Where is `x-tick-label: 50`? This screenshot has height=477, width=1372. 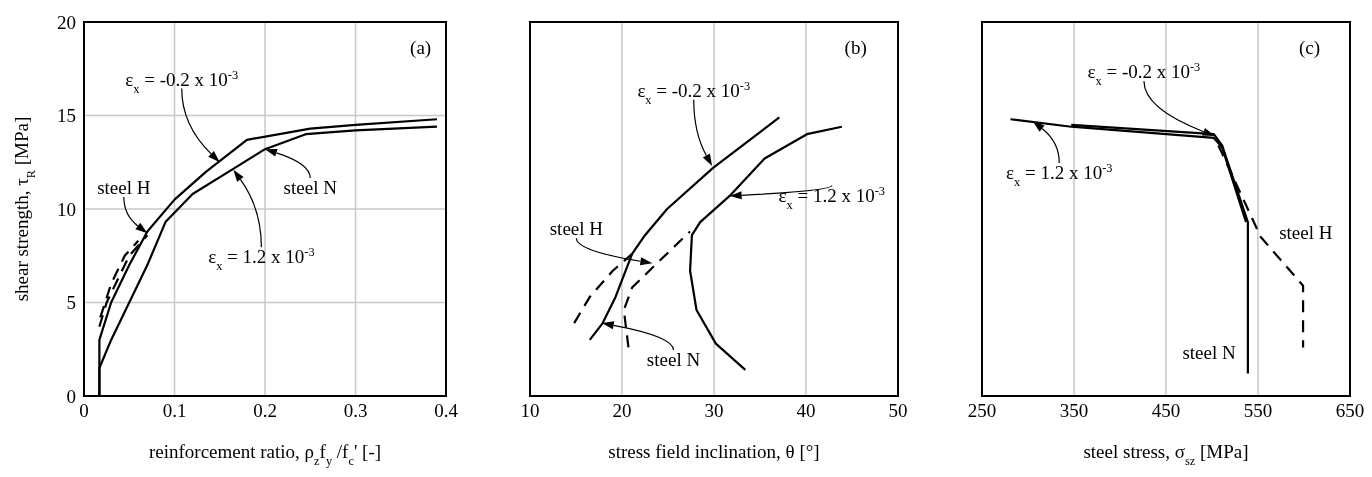
x-tick-label: 50 is located at coordinates (898, 411).